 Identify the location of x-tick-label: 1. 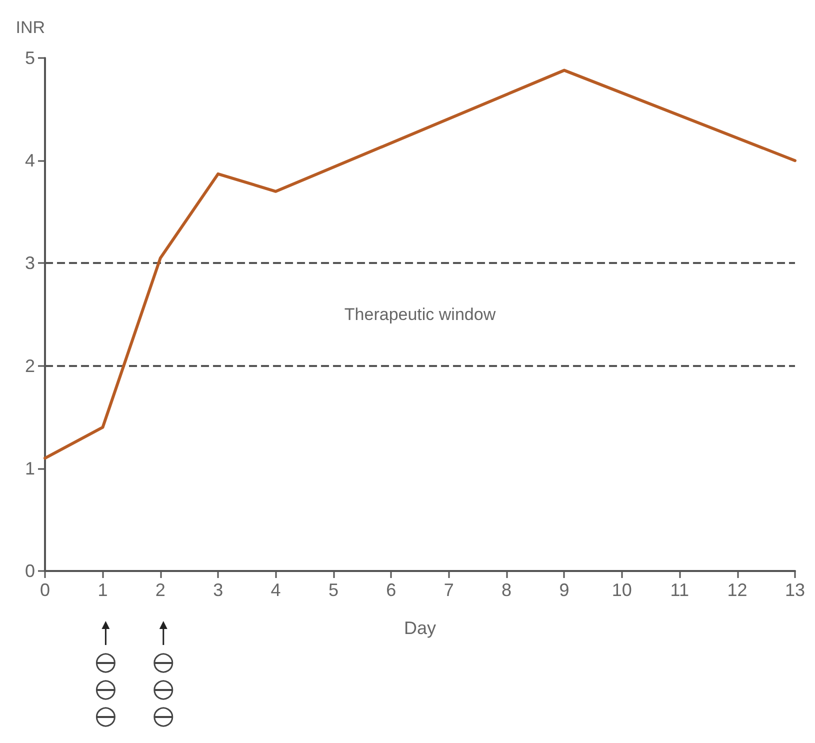
(103, 590).